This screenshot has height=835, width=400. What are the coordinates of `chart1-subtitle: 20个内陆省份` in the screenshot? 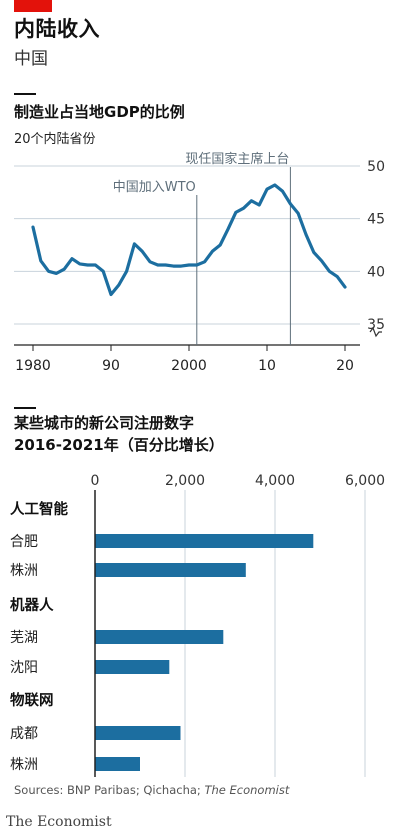 It's located at (55, 139).